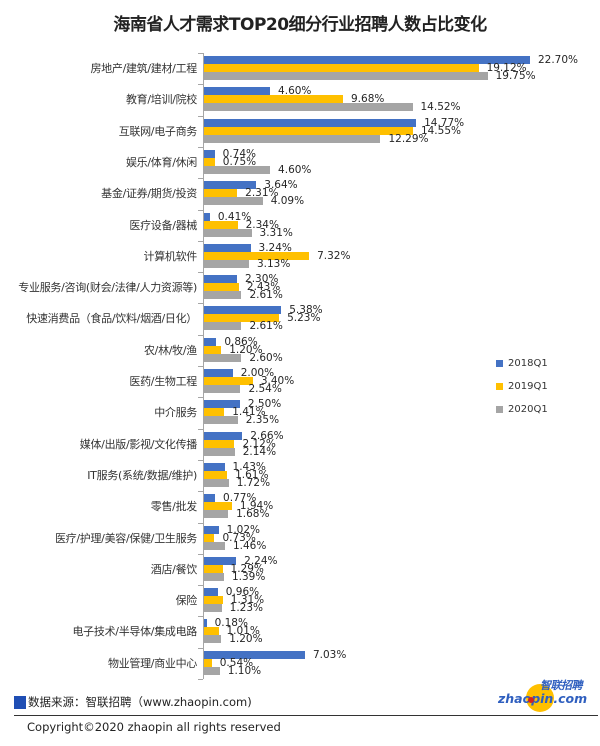 This screenshot has height=746, width=600. Describe the element at coordinates (528, 363) in the screenshot. I see `legend-label: 2018Q1` at that location.